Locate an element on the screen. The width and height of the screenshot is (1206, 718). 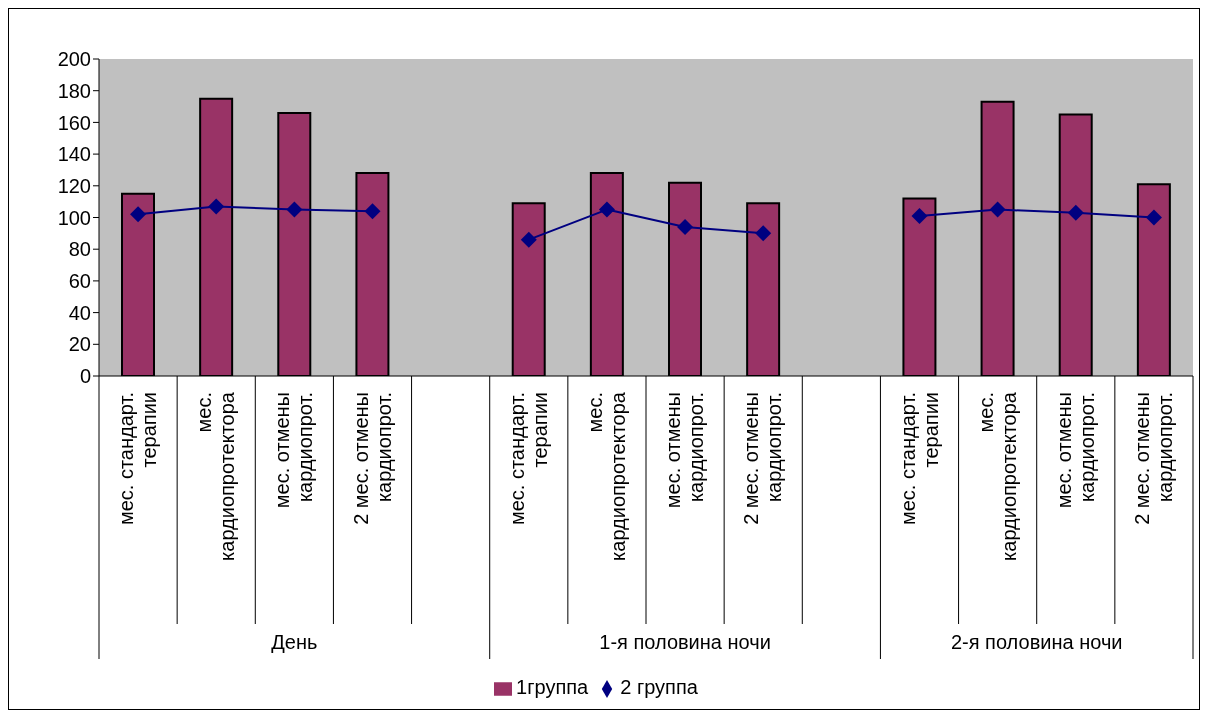
y-tick-label: 160 is located at coordinates (74, 122).